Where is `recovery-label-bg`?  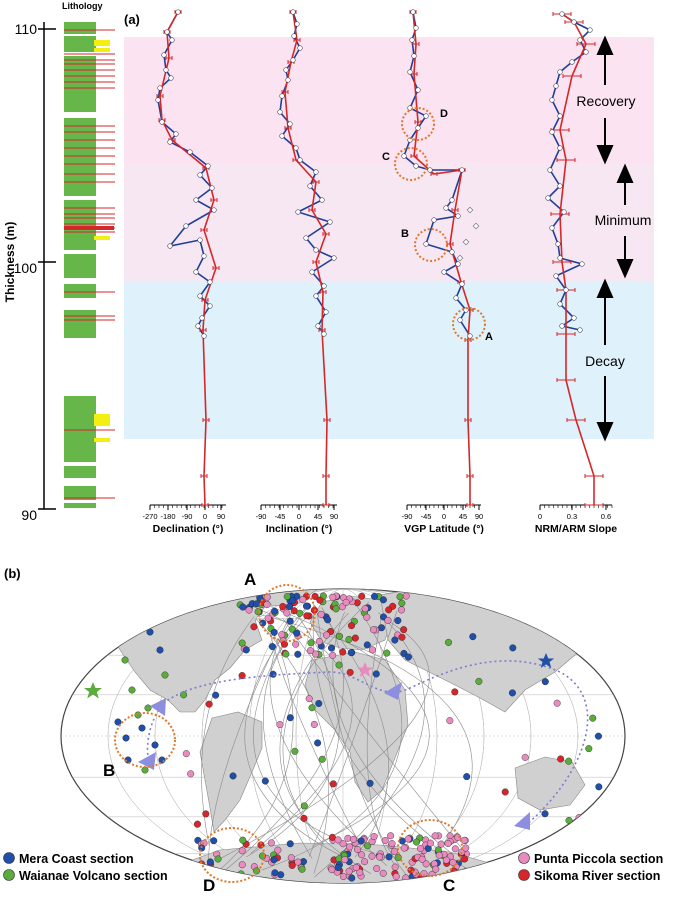
recovery-label-bg is located at coordinates (607, 101).